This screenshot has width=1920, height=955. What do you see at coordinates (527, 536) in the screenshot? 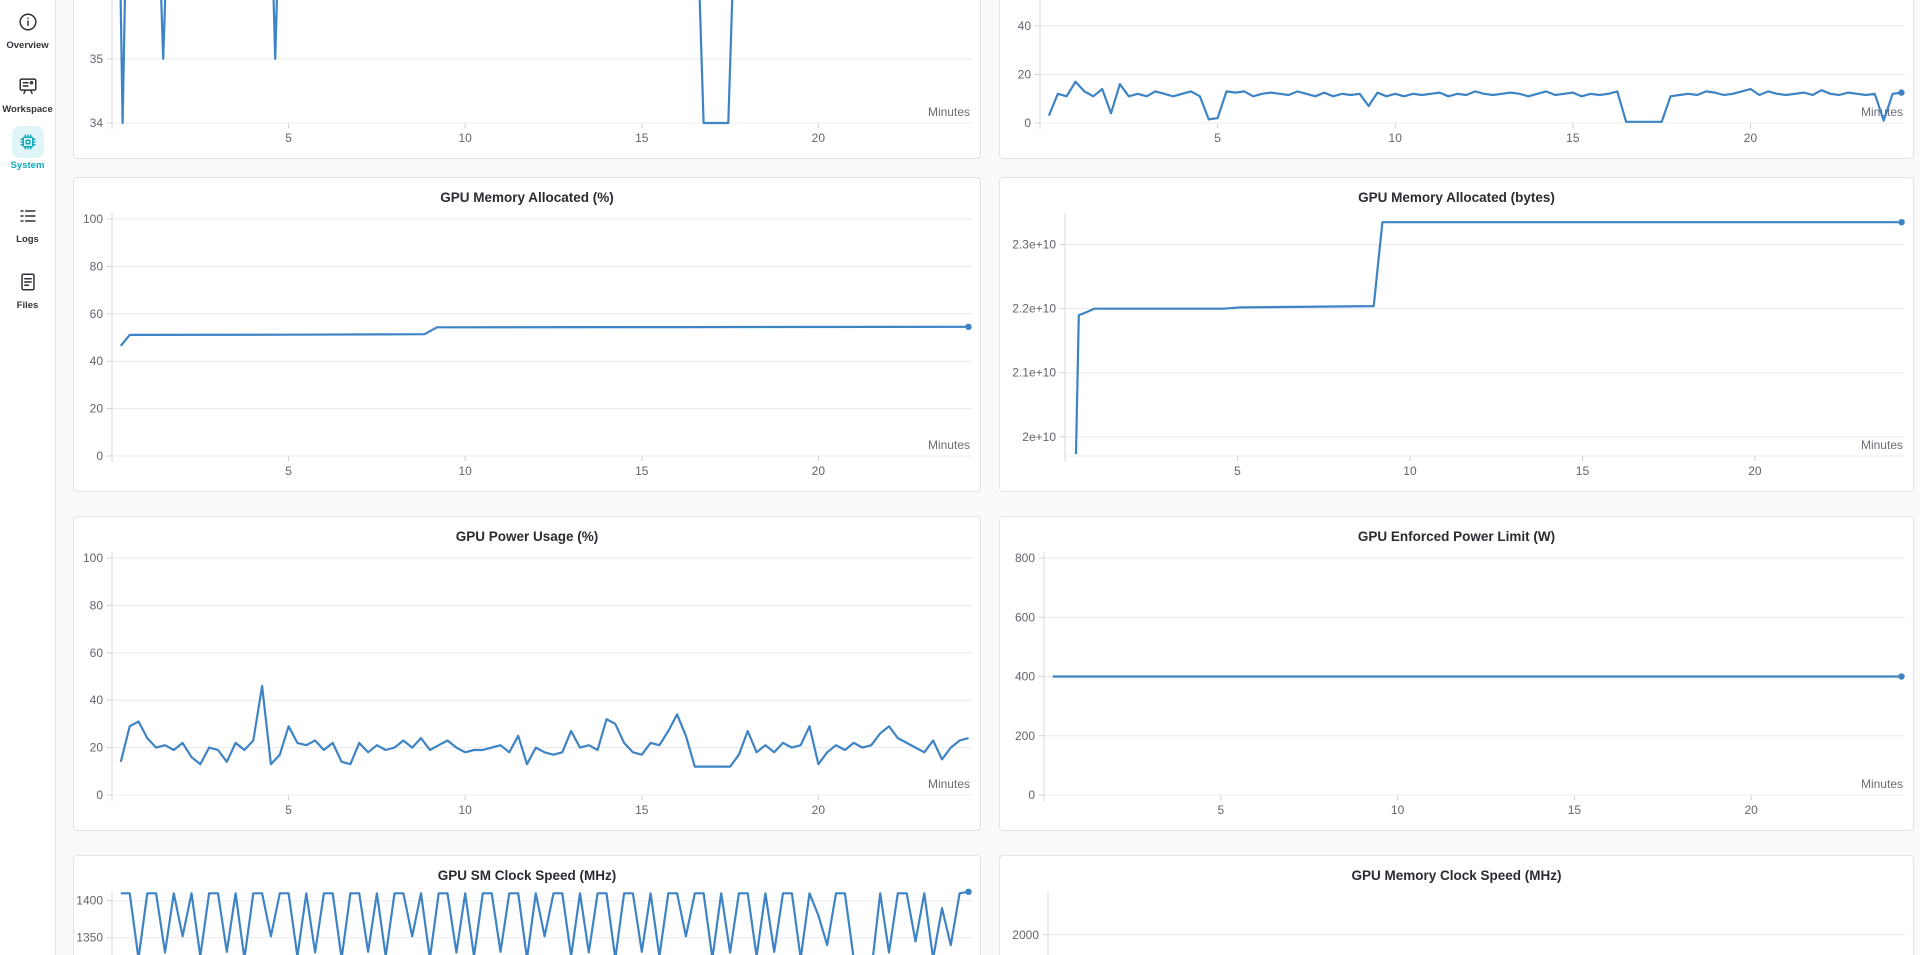
I see `chart-title: GPU Power Usage (%)` at bounding box center [527, 536].